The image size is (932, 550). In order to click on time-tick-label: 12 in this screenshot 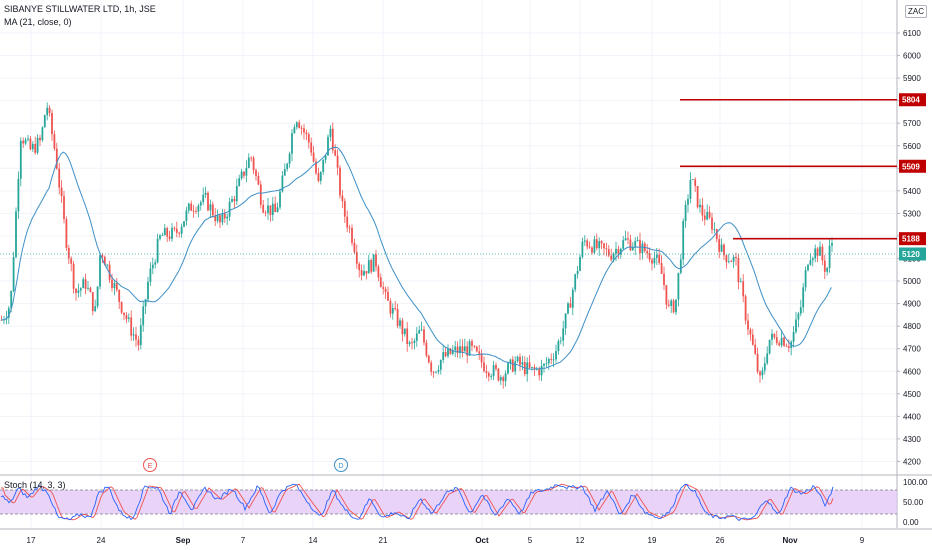, I will do `click(580, 540)`.